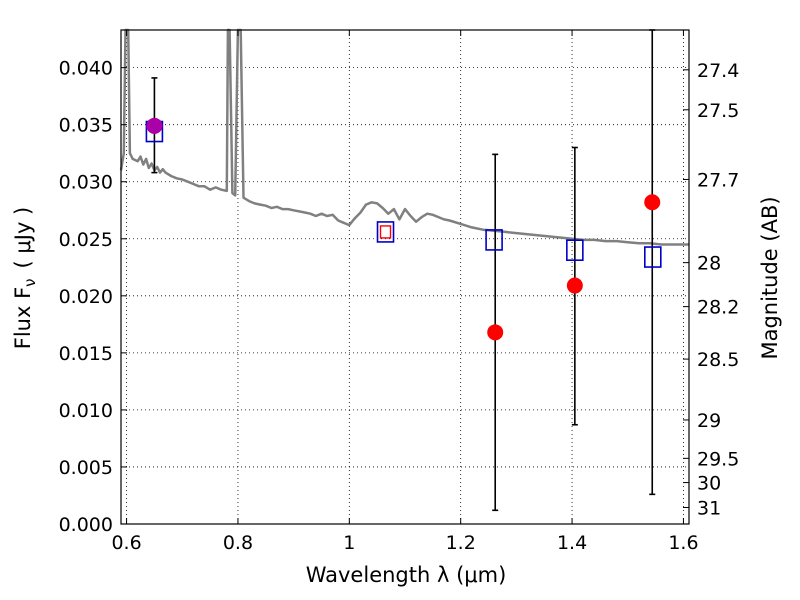 This screenshot has width=800, height=600. I want to click on x-tick-label: 1, so click(349, 543).